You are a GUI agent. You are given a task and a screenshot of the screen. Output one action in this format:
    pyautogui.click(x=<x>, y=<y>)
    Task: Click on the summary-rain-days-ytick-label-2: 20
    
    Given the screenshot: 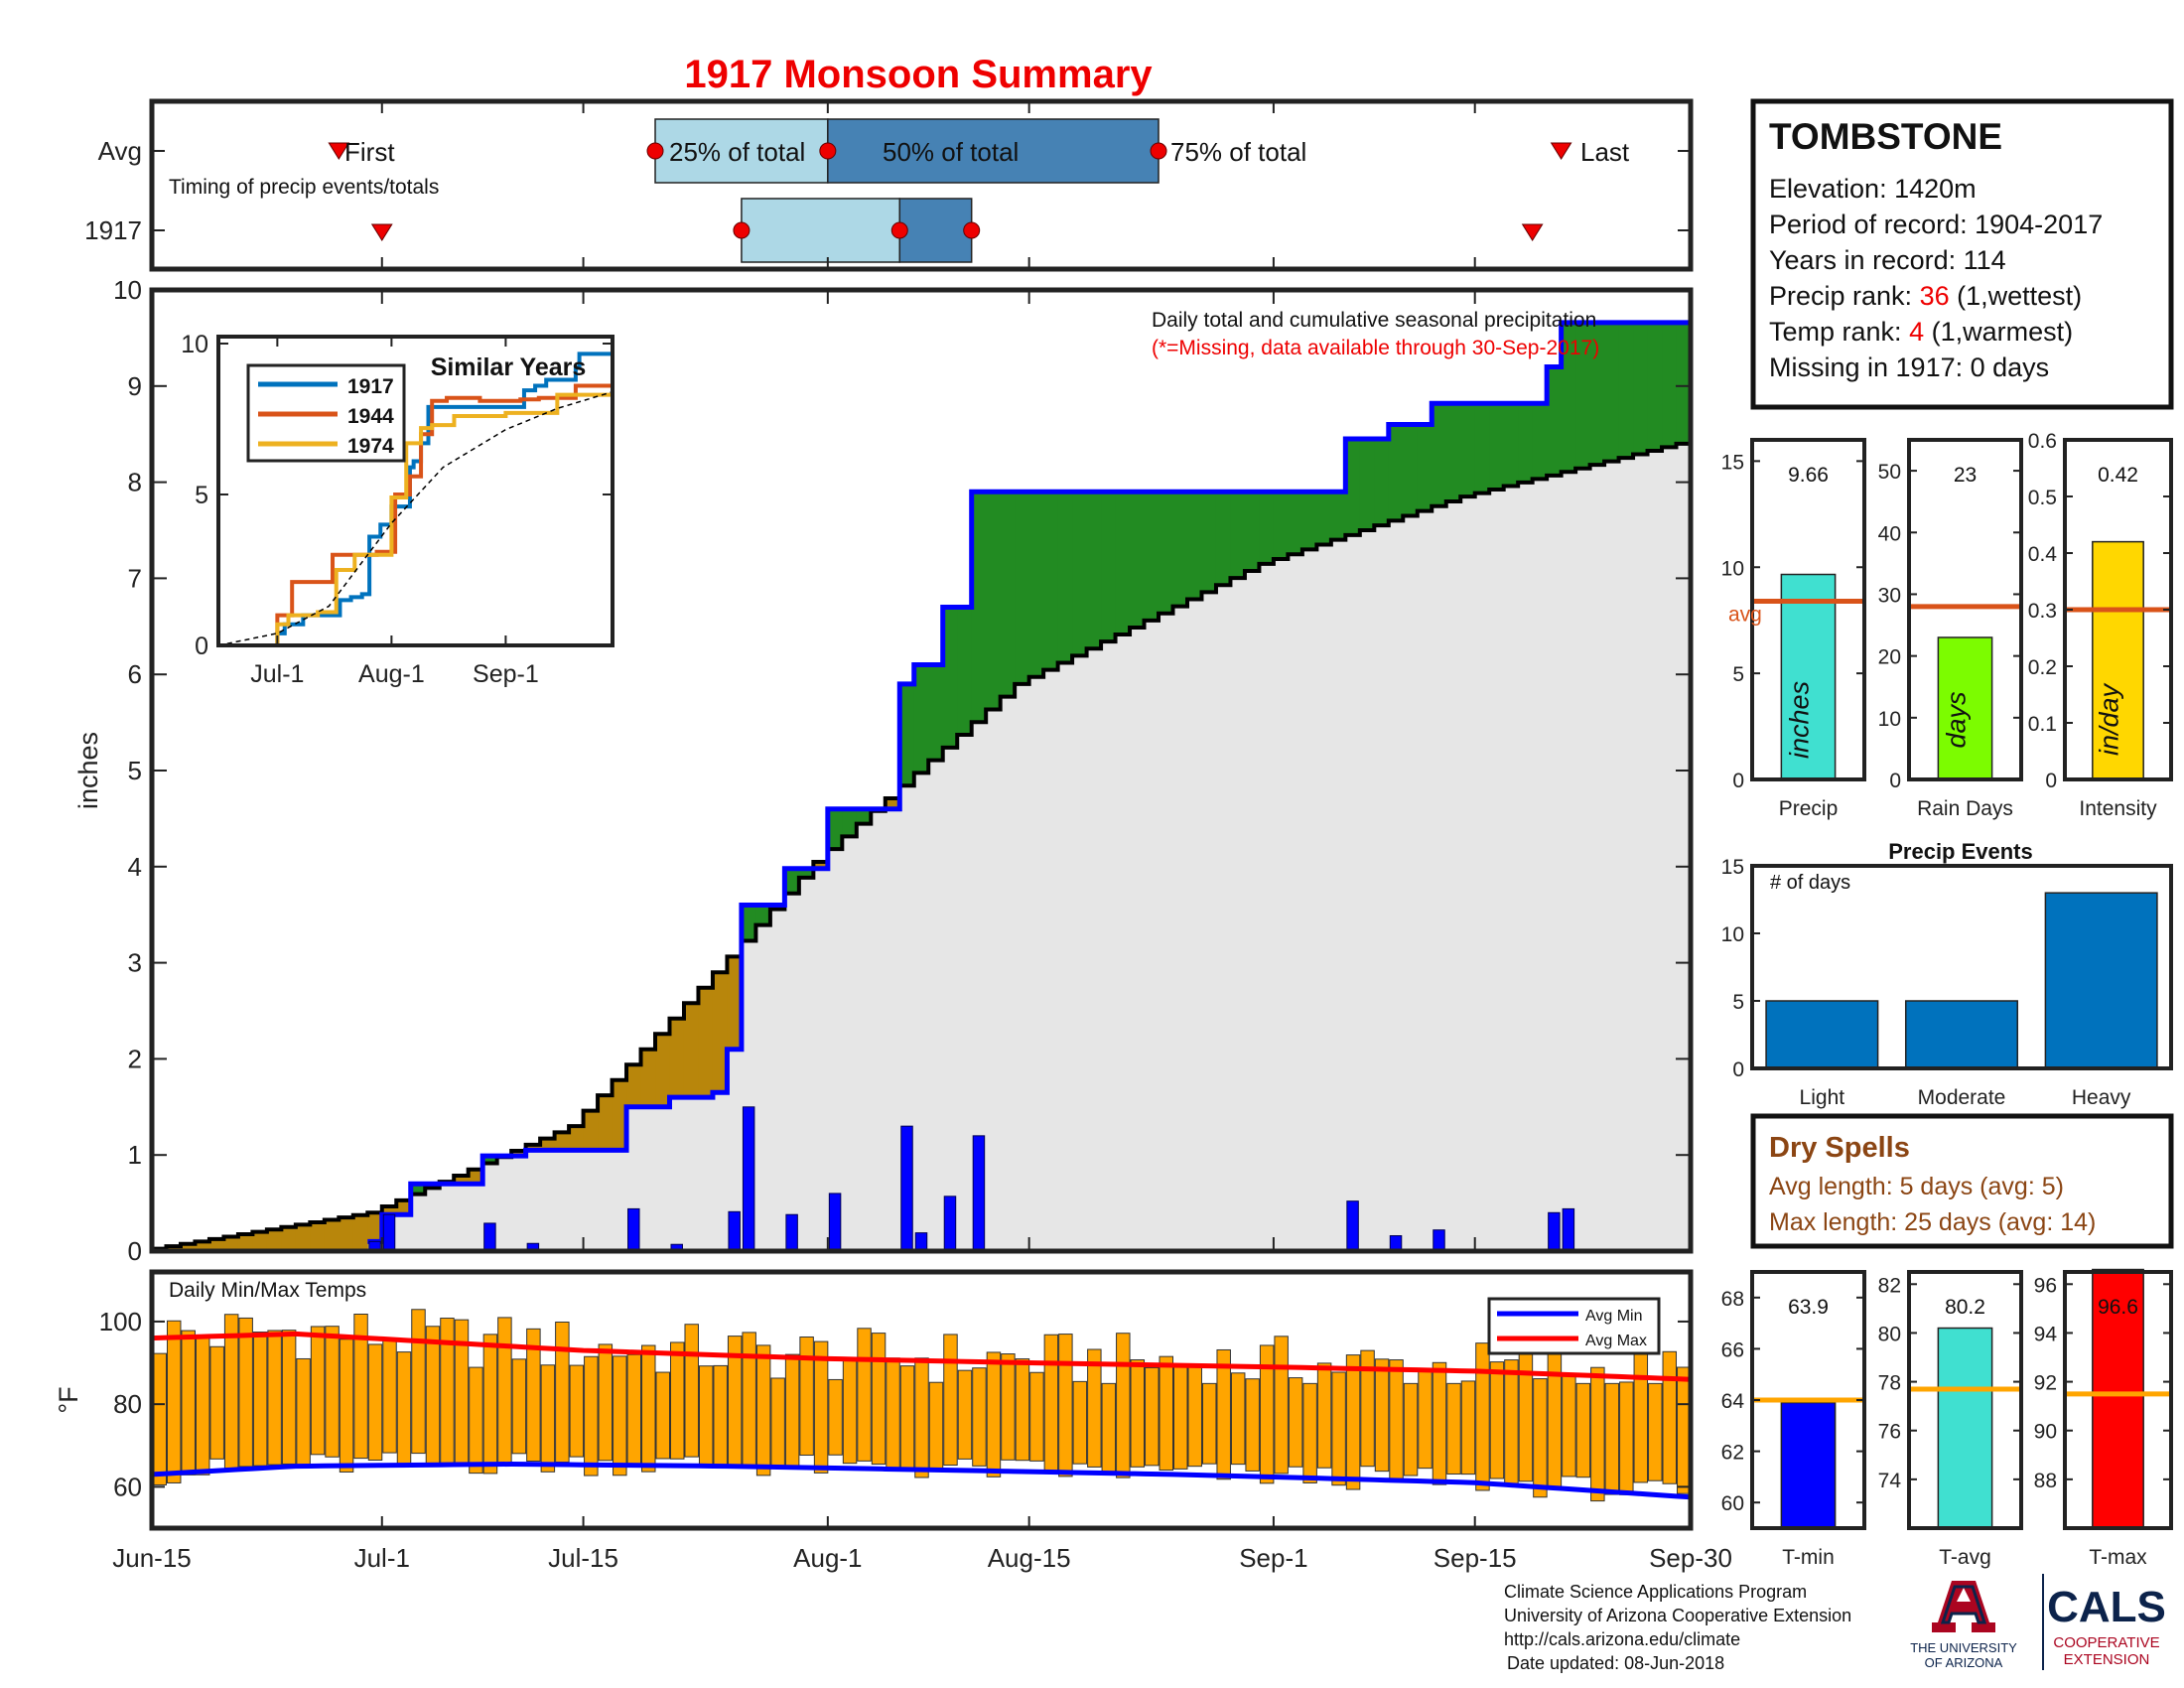 What is the action you would take?
    pyautogui.click(x=1889, y=657)
    